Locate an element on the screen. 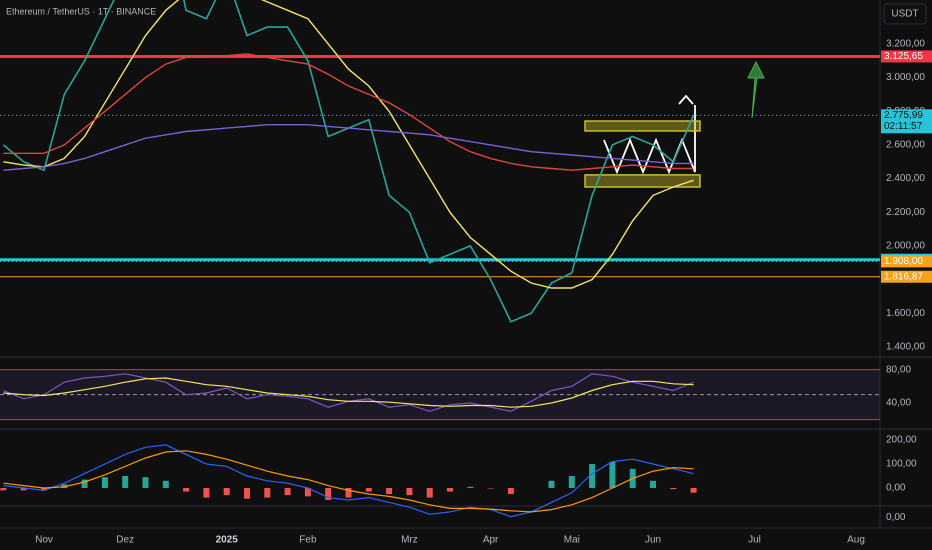  y-tick-label: 3.200,00 is located at coordinates (905, 44).